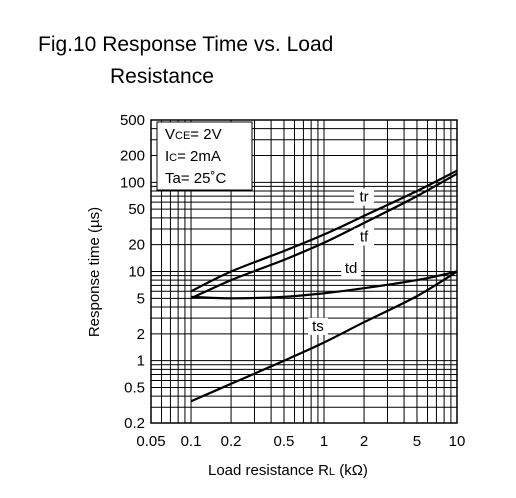  What do you see at coordinates (324, 231) in the screenshot?
I see `series-tr-line` at bounding box center [324, 231].